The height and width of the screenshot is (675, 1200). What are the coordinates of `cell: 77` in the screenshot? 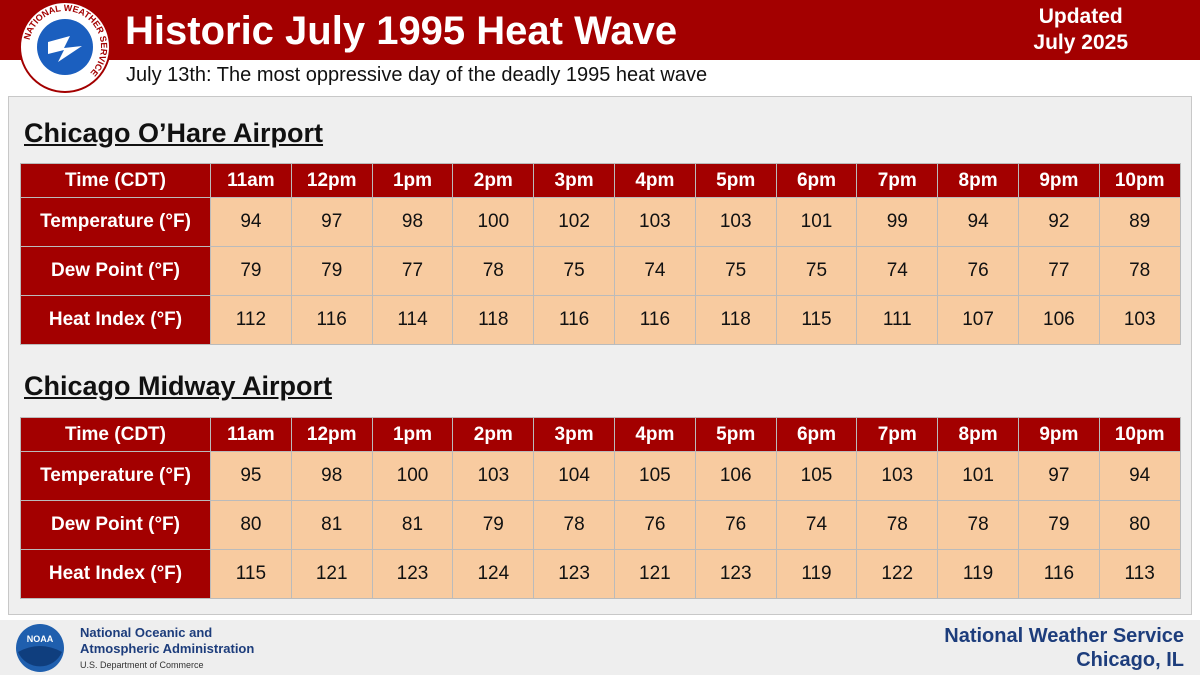 It's located at (412, 271).